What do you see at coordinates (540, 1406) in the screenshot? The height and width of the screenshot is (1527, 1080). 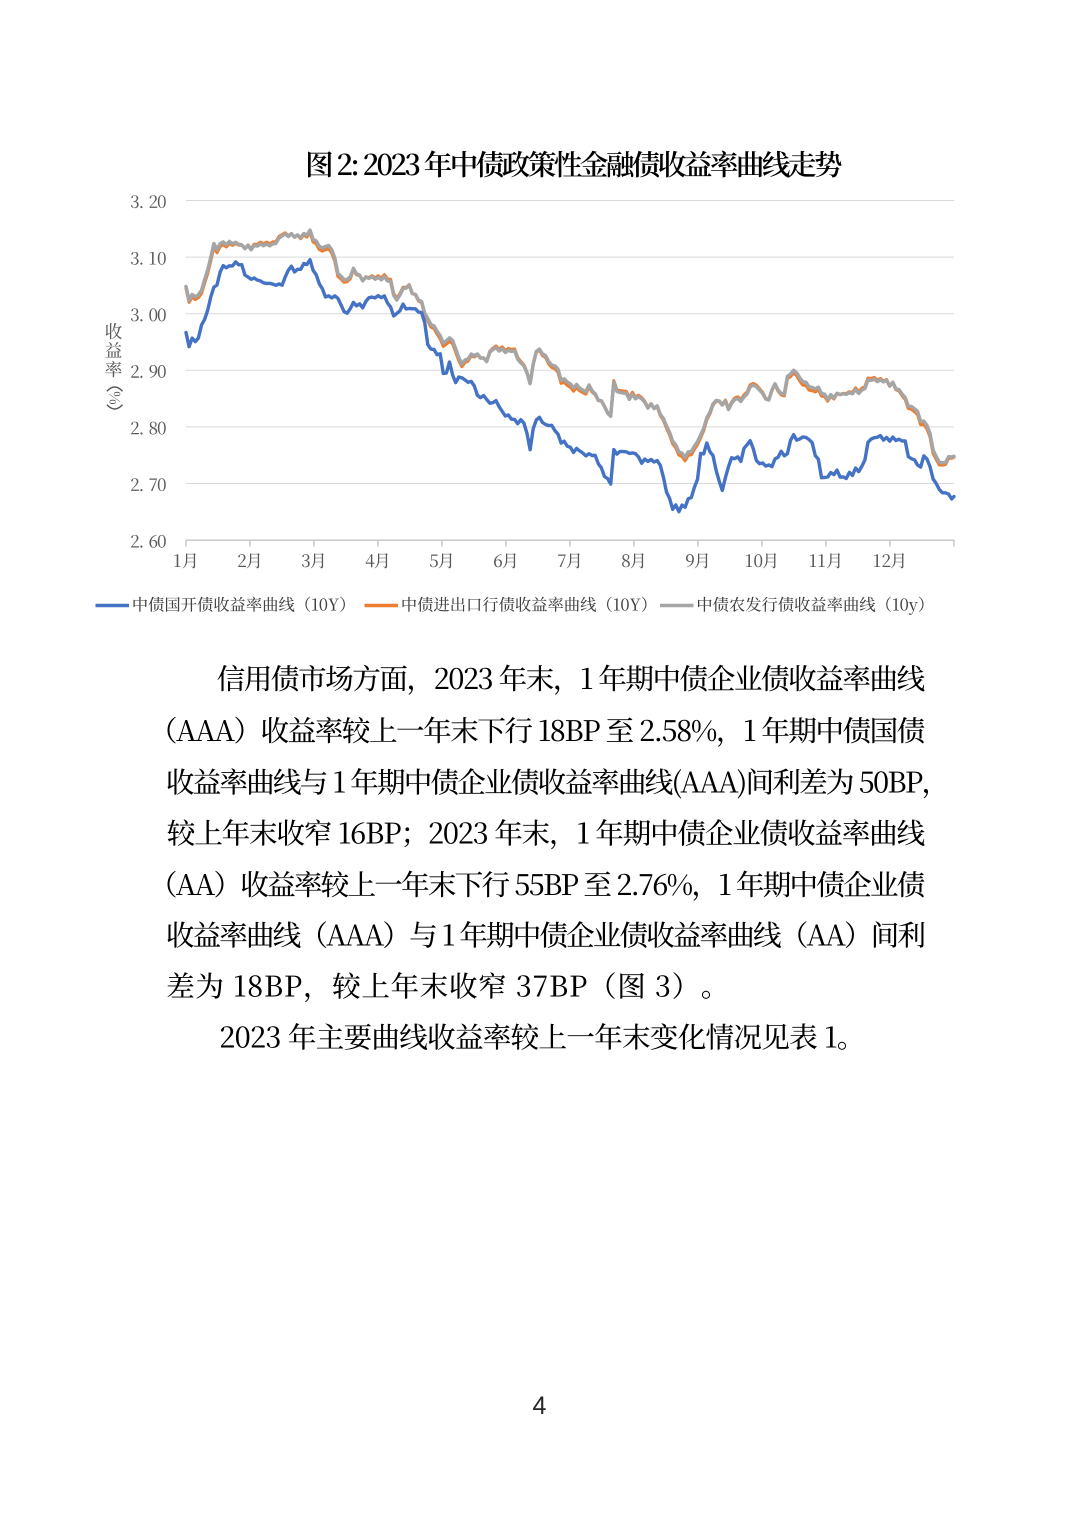 I see `svg-text: 4` at bounding box center [540, 1406].